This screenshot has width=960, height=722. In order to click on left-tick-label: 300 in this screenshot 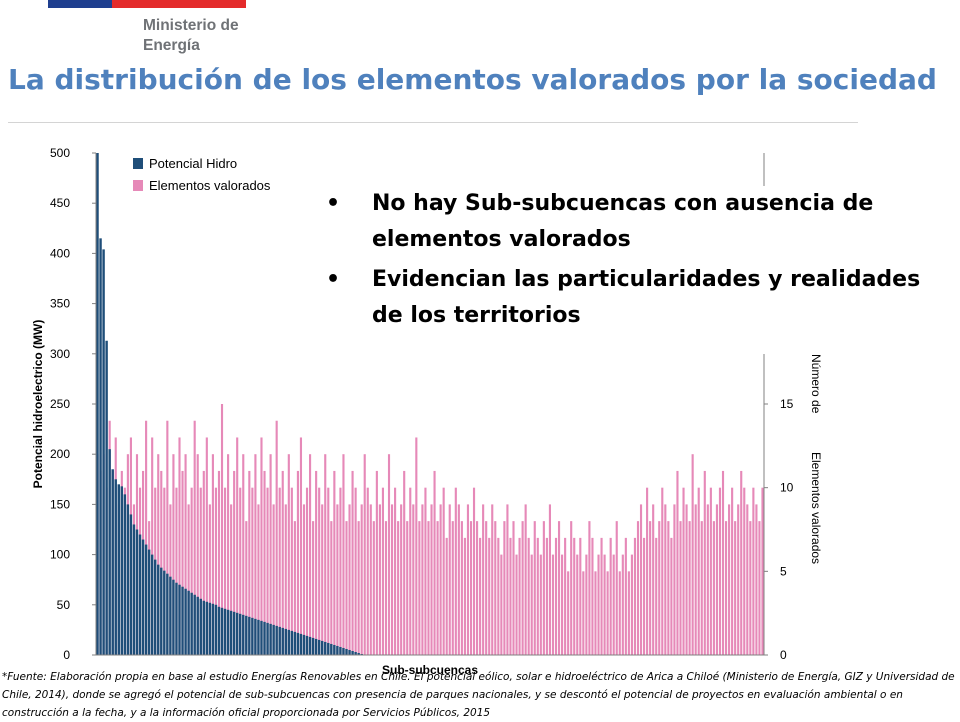, I will do `click(60, 354)`.